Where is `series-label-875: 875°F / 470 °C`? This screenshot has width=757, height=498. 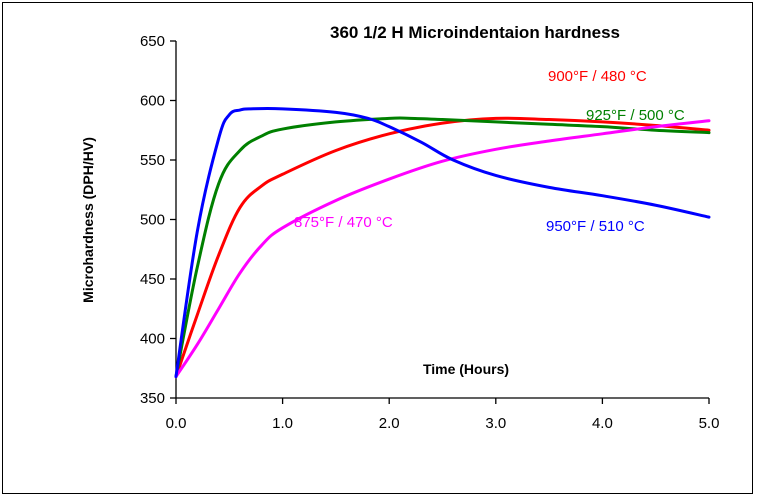
series-label-875: 875°F / 470 °C is located at coordinates (343, 222).